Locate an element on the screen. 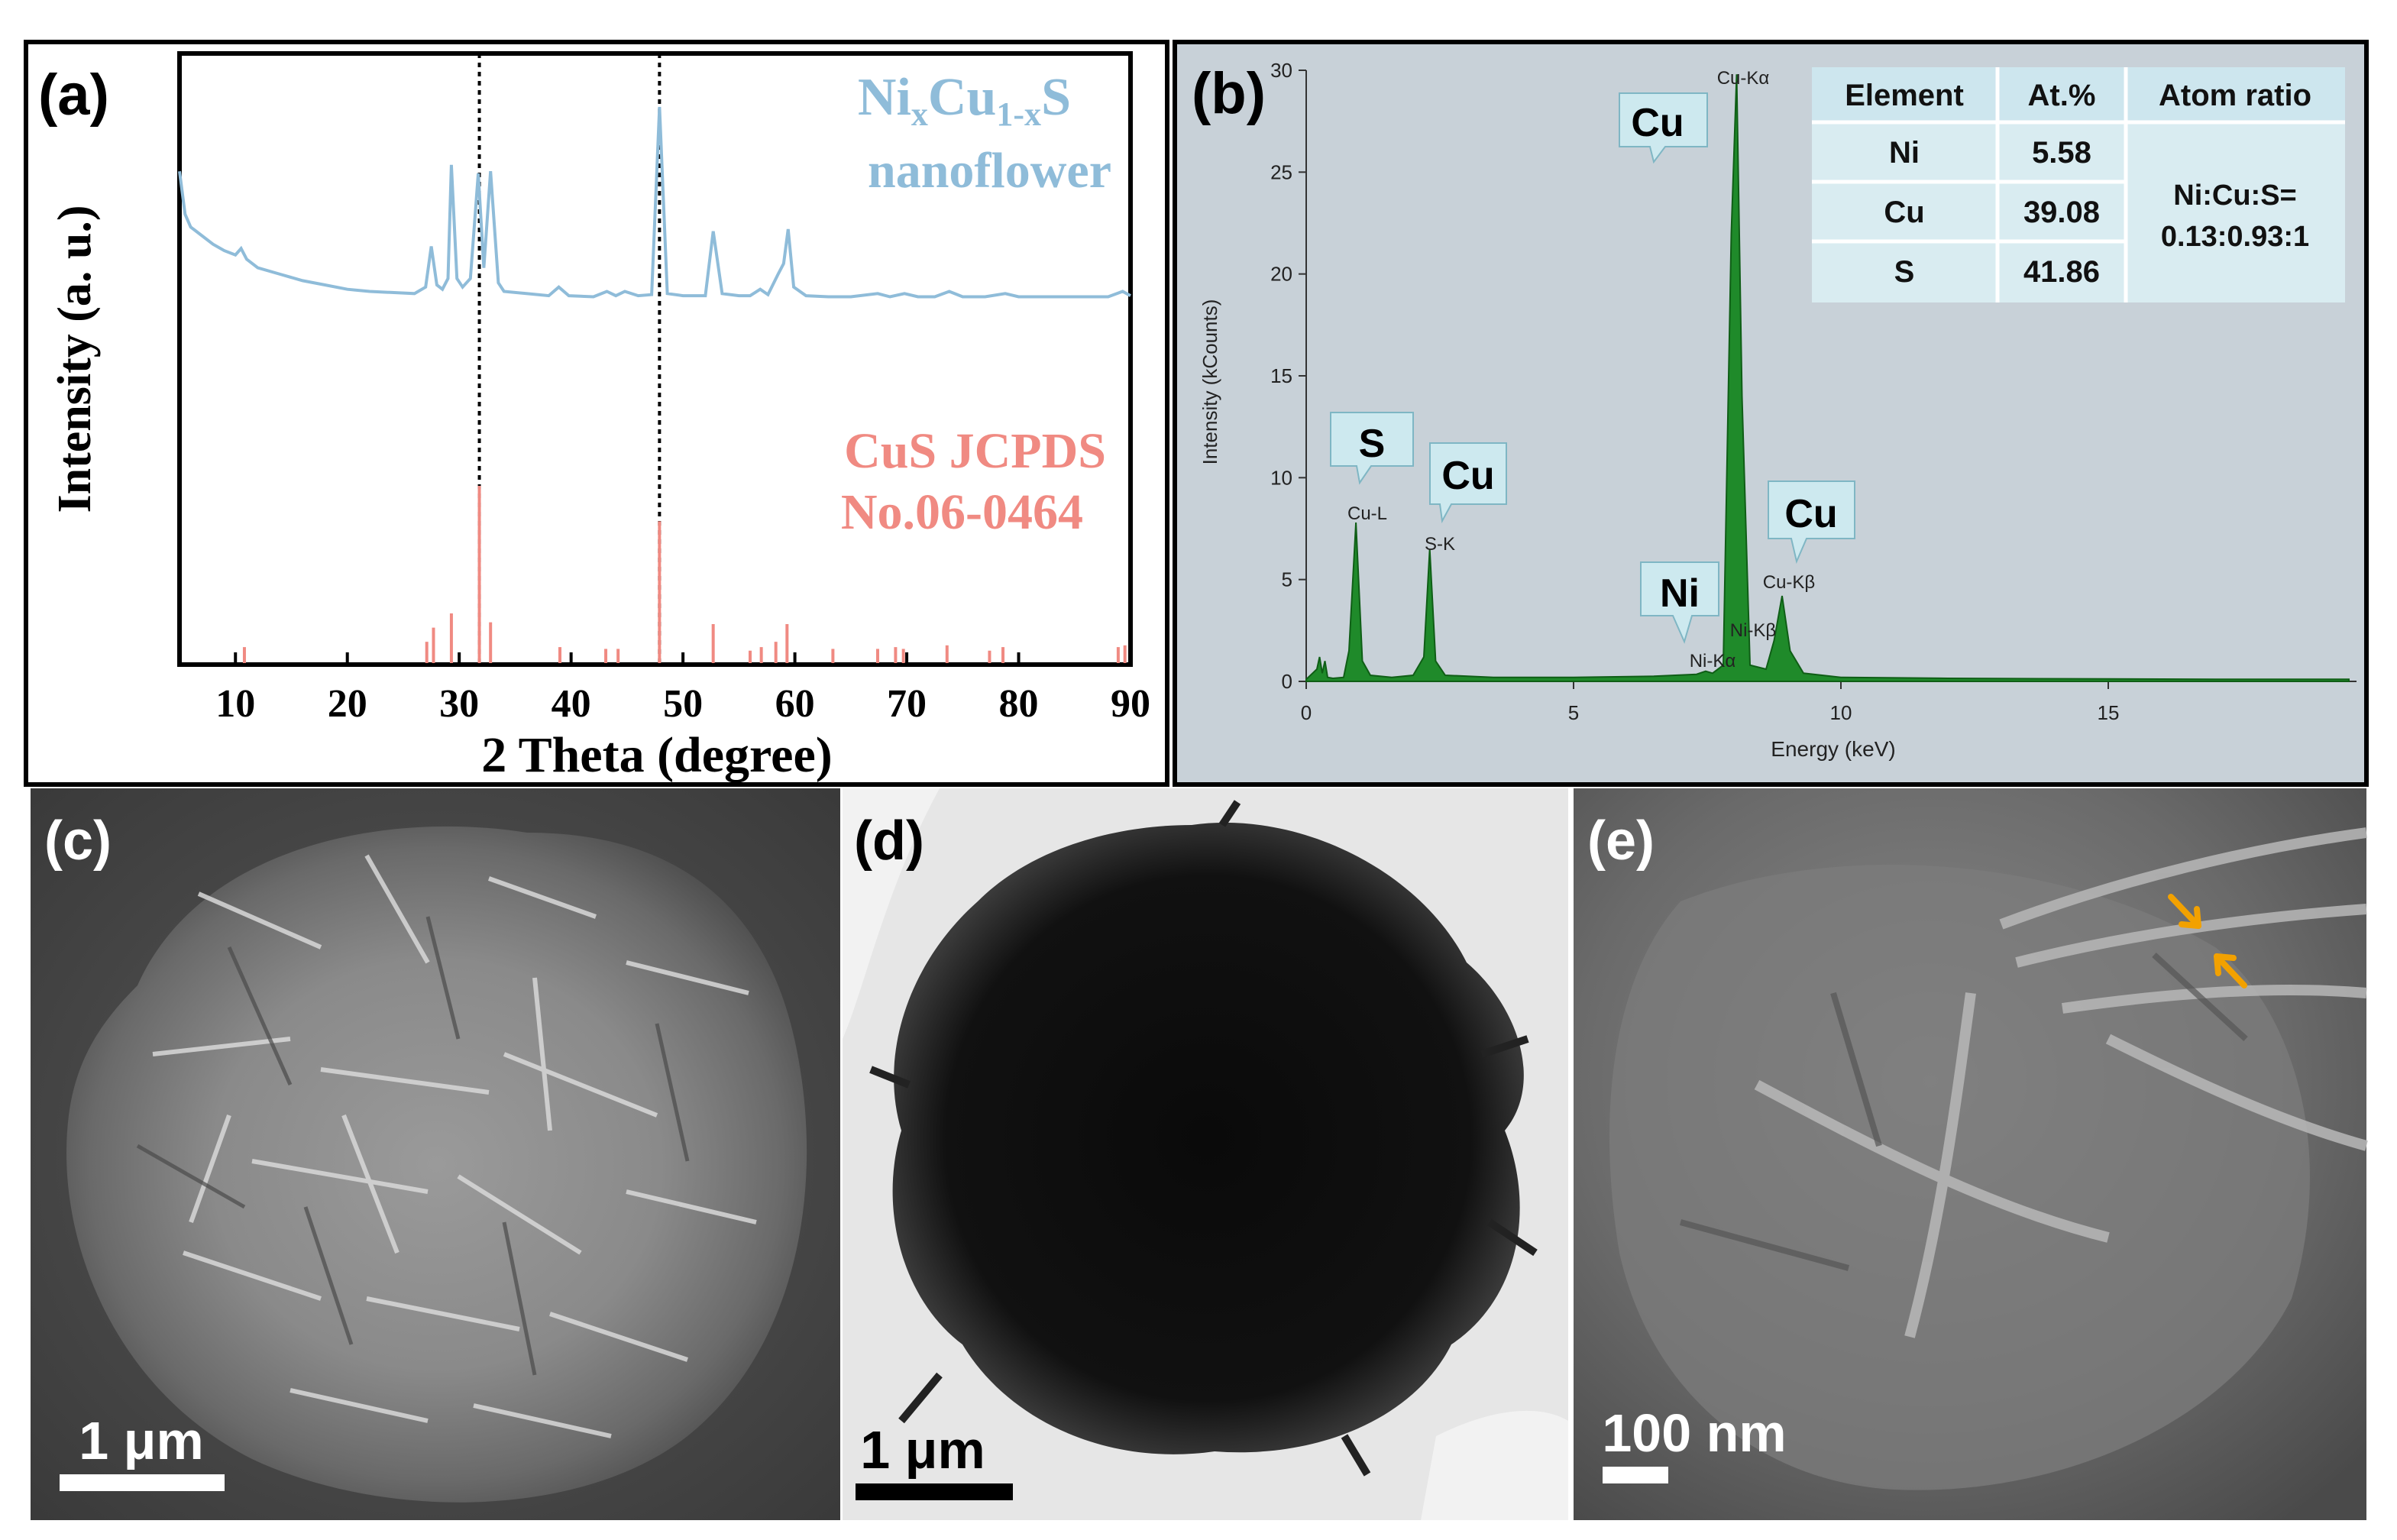 The width and height of the screenshot is (2397, 1540). xrd-x-tick-label: 10 is located at coordinates (235, 704).